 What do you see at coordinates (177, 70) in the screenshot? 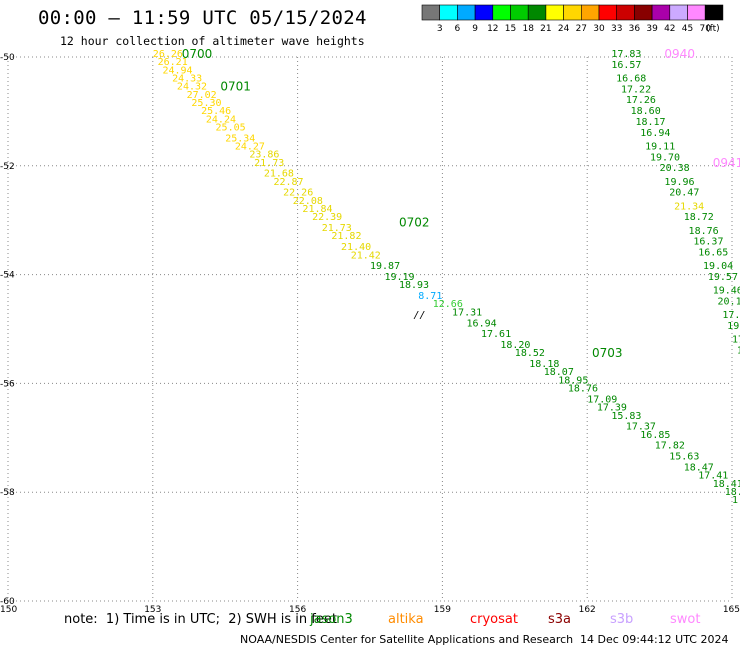
I see `swh-label: 24.94` at bounding box center [177, 70].